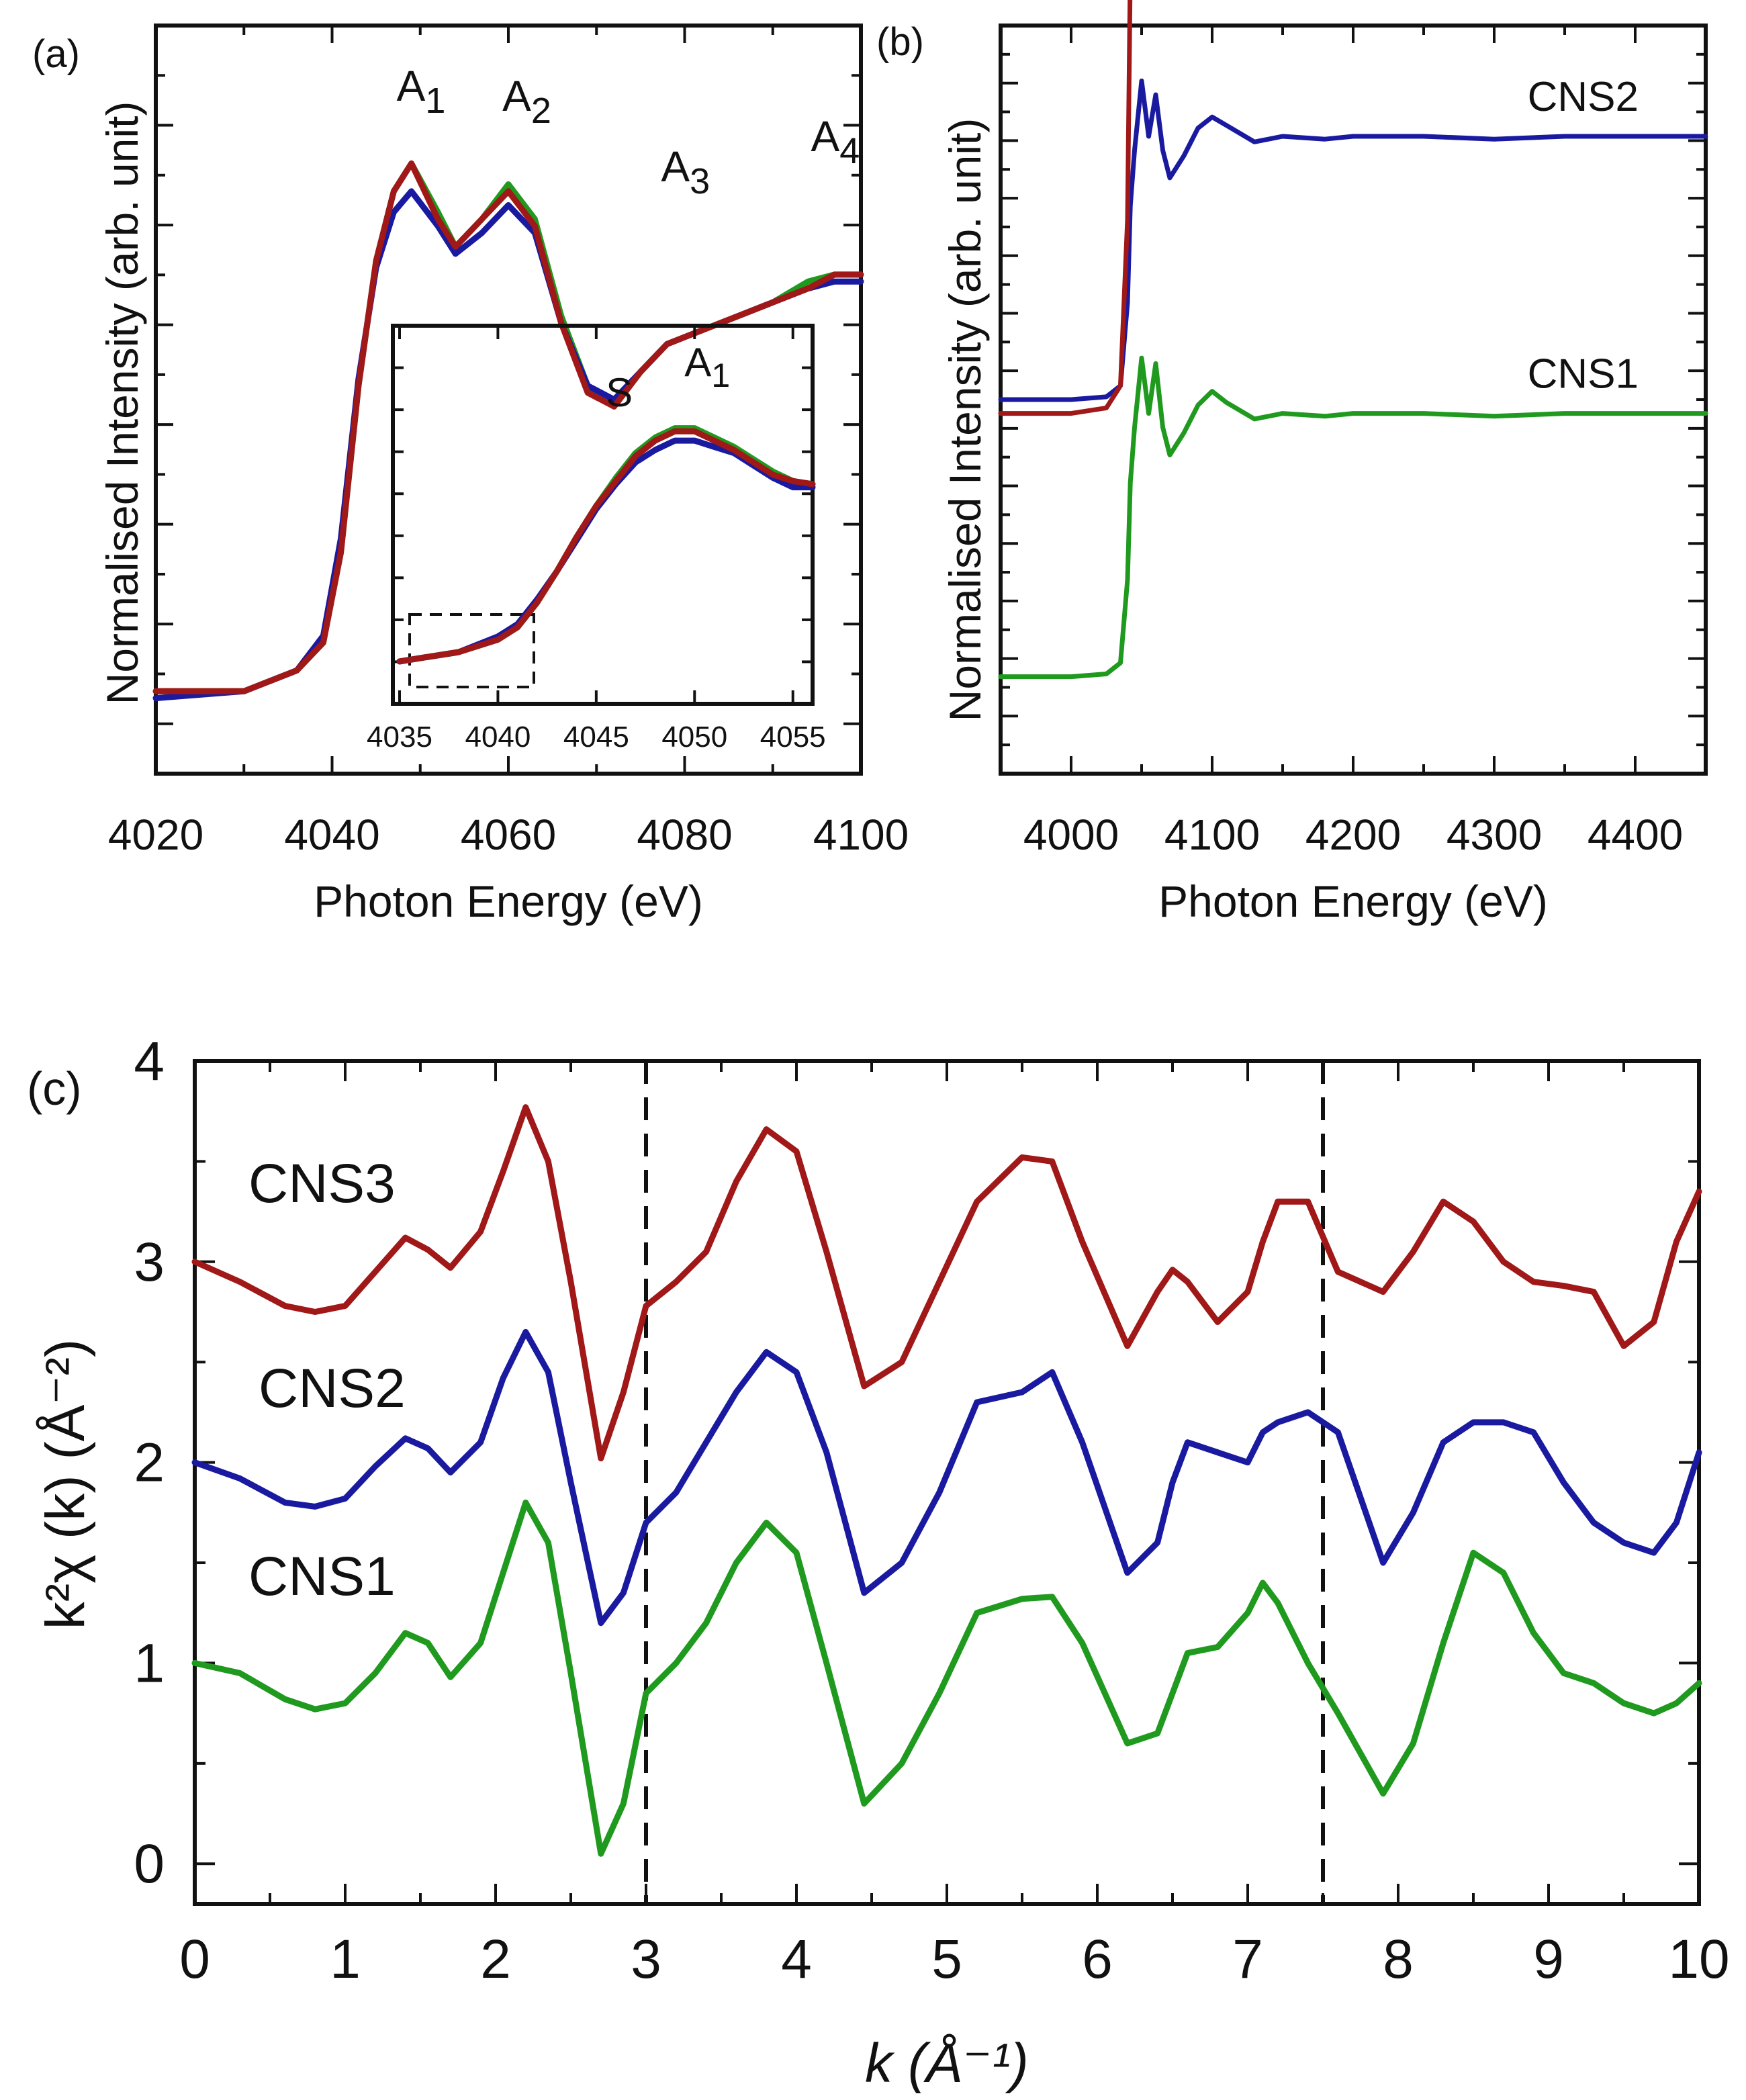 The height and width of the screenshot is (2100, 1746). Describe the element at coordinates (322, 1576) in the screenshot. I see `panel-c-series-label: CNS1` at that location.